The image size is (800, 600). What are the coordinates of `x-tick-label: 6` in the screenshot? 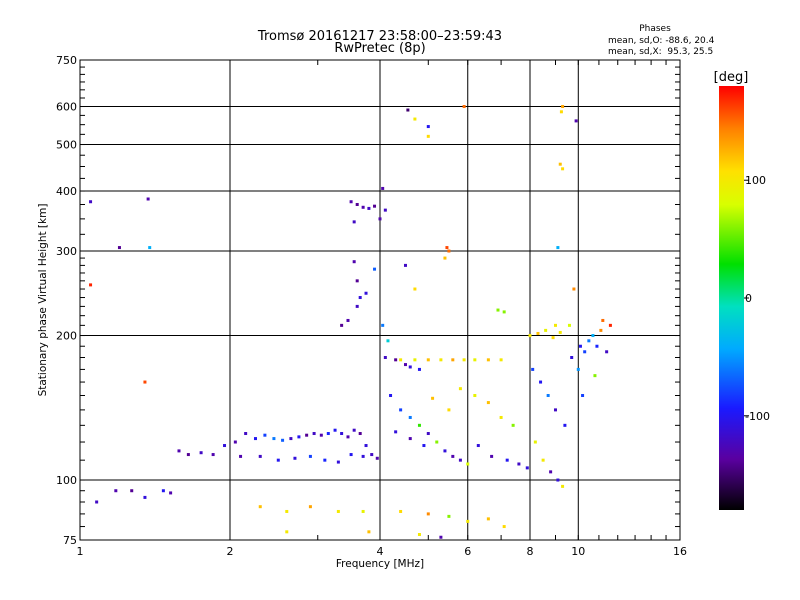 It's located at (467, 551).